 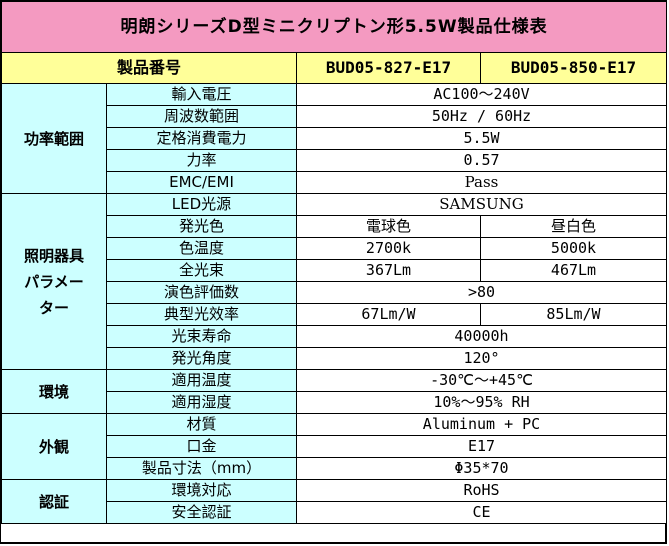 What do you see at coordinates (201, 468) in the screenshot?
I see `row-label: 製品寸法（mm）` at bounding box center [201, 468].